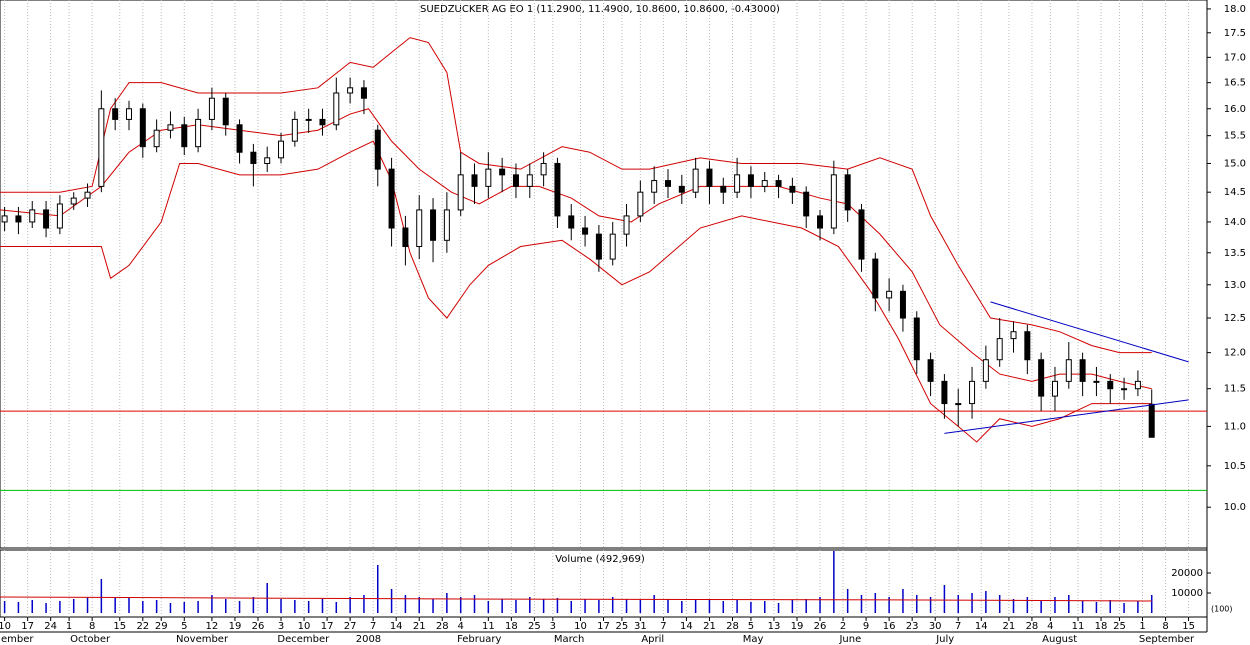  What do you see at coordinates (303, 639) in the screenshot?
I see `month-label: December` at bounding box center [303, 639].